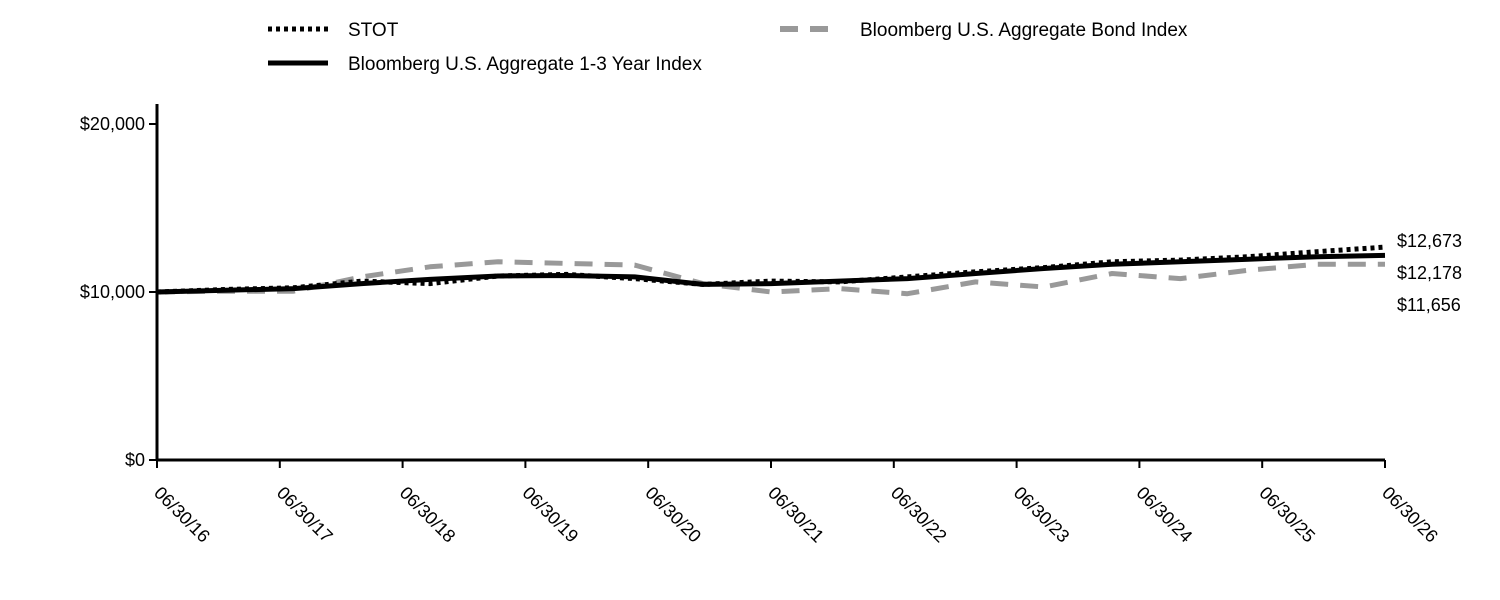 The image size is (1500, 600). Describe the element at coordinates (112, 292) in the screenshot. I see `y-tick-label: $10,000` at that location.